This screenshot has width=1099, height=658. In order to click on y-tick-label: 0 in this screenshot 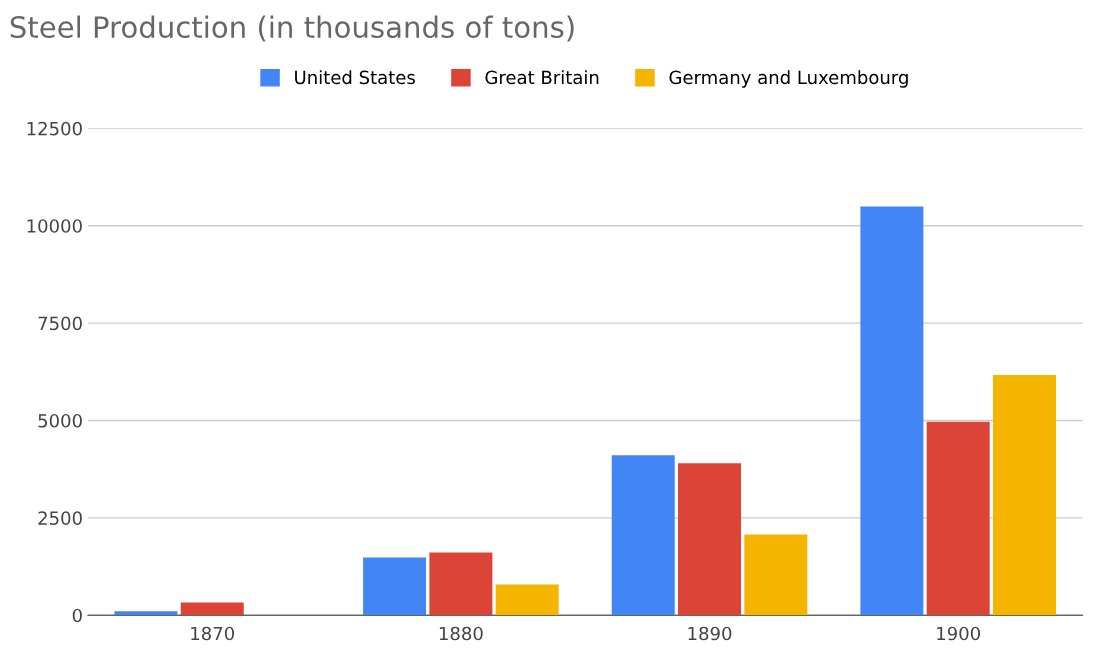, I will do `click(77, 615)`.